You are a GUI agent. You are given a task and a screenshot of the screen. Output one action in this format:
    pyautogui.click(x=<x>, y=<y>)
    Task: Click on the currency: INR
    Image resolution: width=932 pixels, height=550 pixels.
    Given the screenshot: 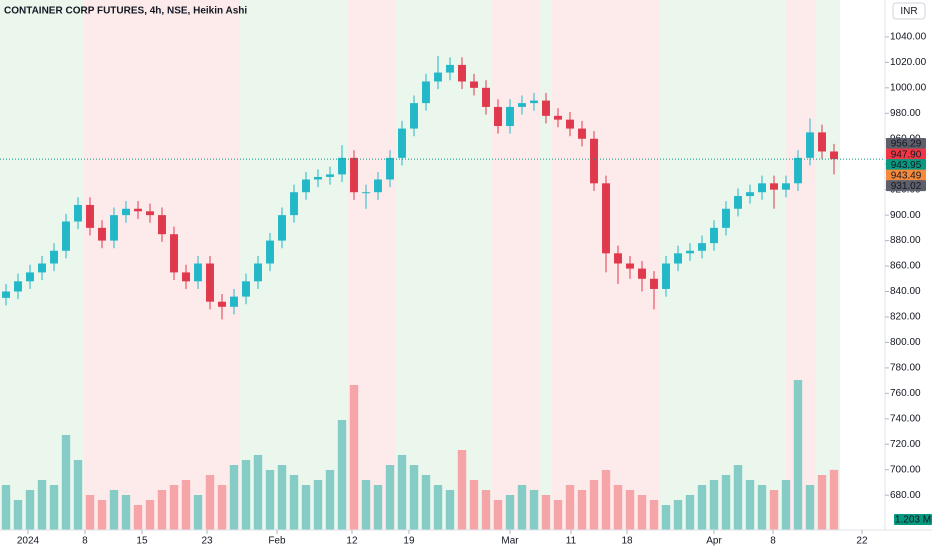 What is the action you would take?
    pyautogui.click(x=908, y=11)
    